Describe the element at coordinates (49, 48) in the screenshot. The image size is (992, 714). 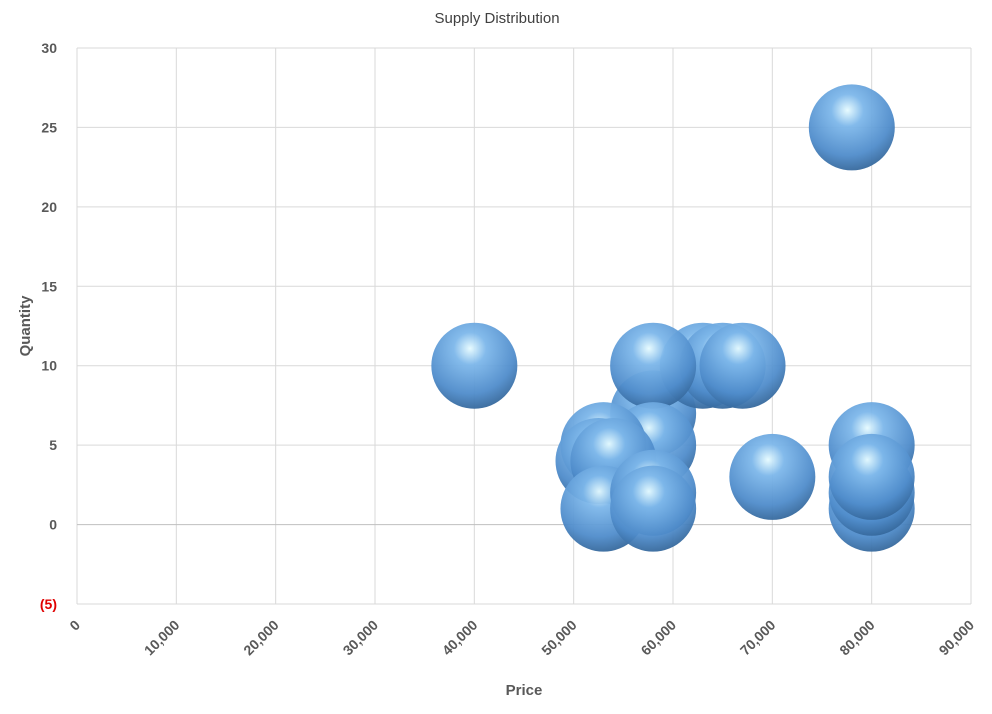
I see `y-tick-label: 30` at that location.